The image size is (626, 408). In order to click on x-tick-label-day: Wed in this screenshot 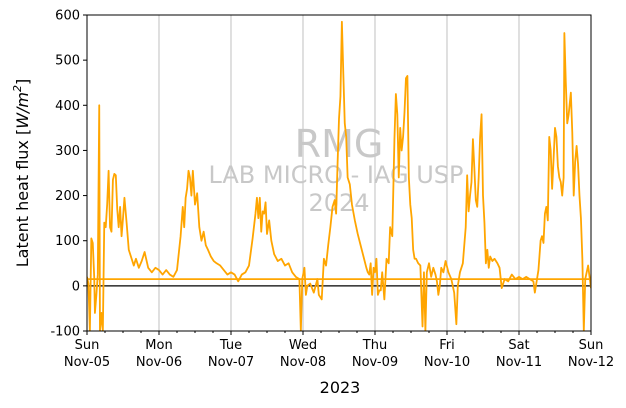, I will do `click(303, 345)`.